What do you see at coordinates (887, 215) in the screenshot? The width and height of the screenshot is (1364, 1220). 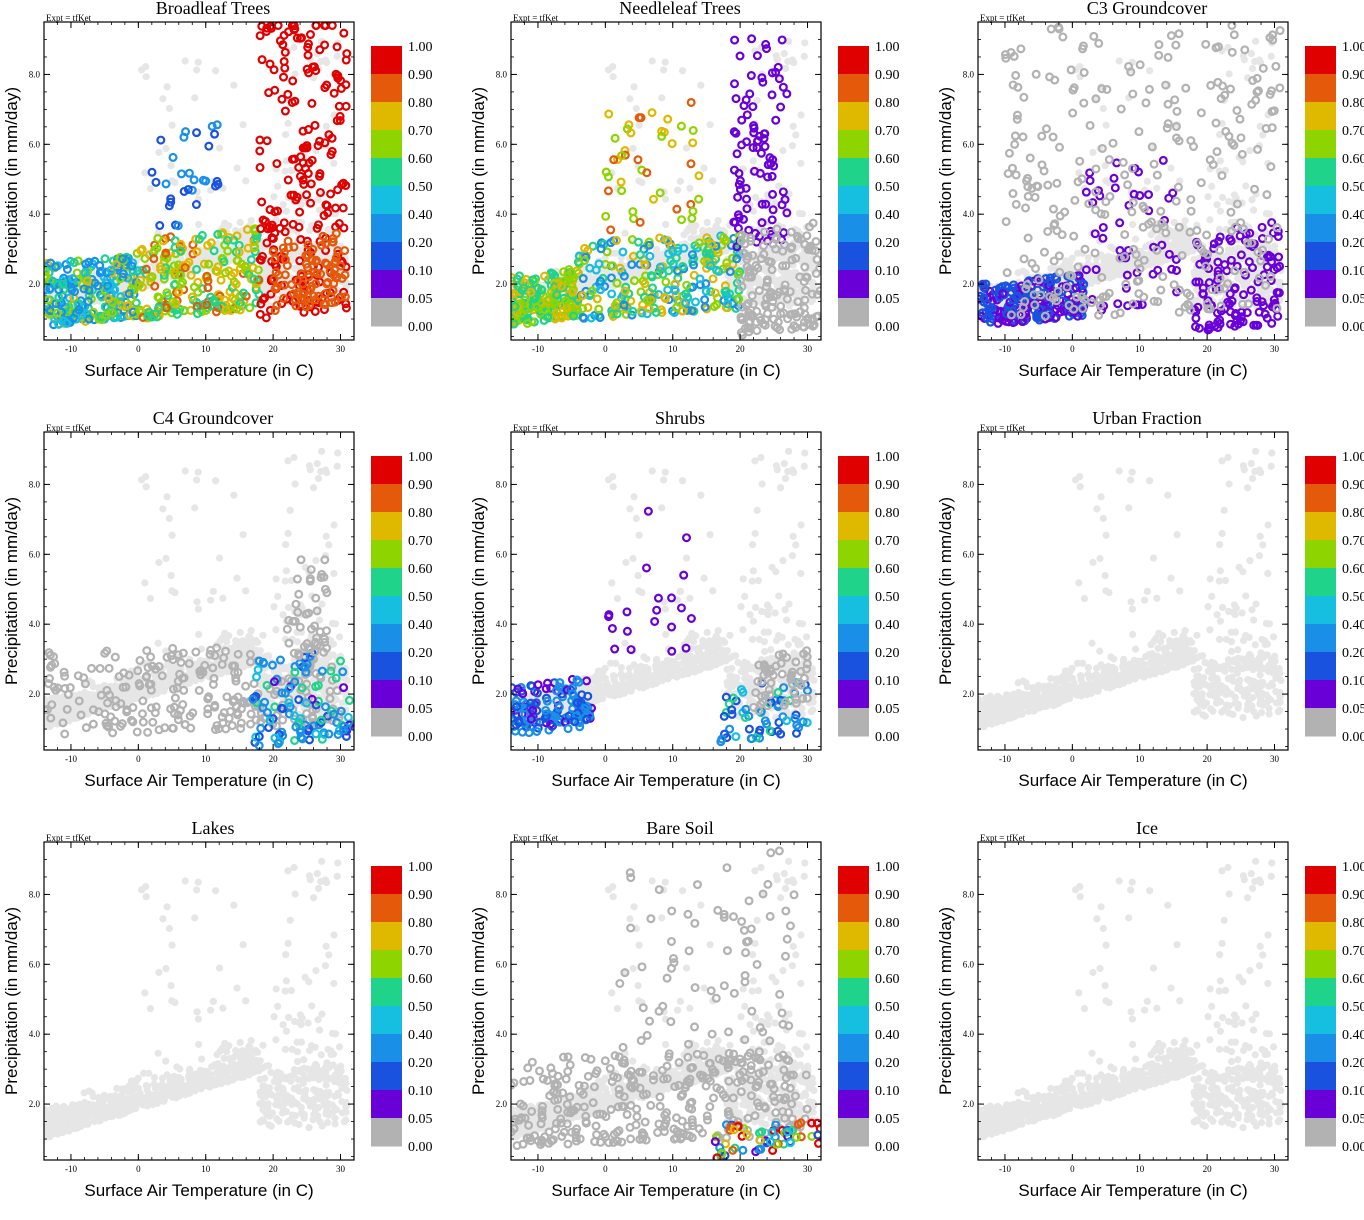 I see `colorbar-label: 0.40` at bounding box center [887, 215].